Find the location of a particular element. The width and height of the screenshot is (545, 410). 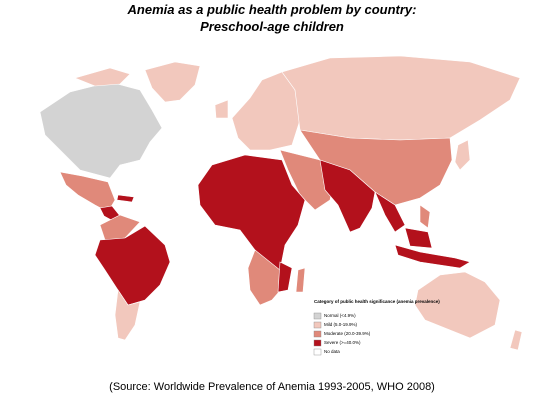

legend-label: No data is located at coordinates (332, 351).